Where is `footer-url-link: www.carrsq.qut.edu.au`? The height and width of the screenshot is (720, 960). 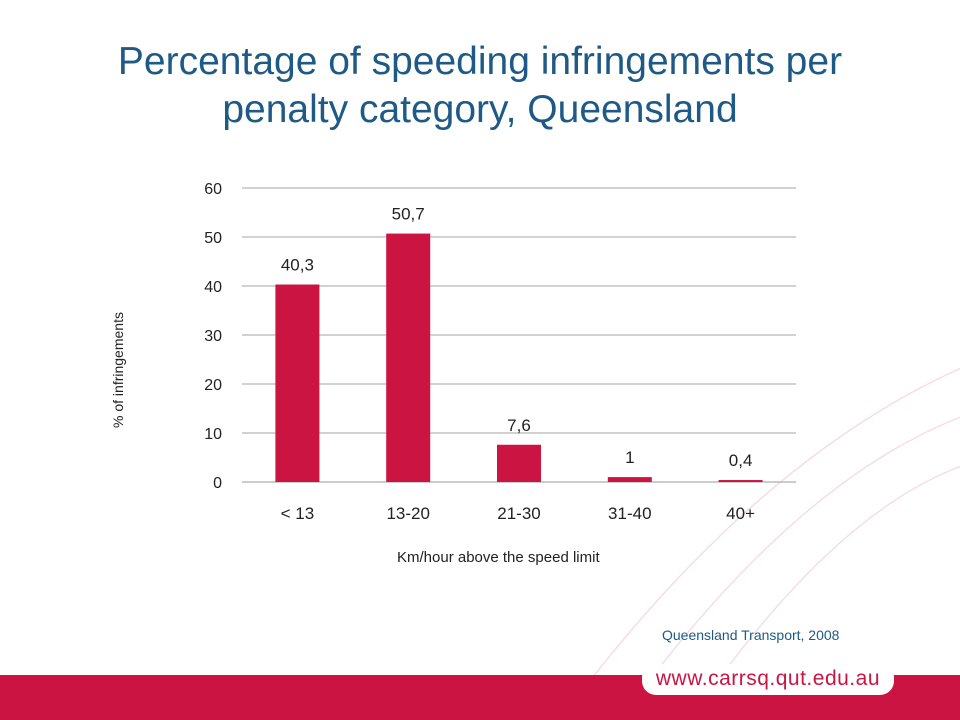 footer-url-link: www.carrsq.qut.edu.au is located at coordinates (767, 679).